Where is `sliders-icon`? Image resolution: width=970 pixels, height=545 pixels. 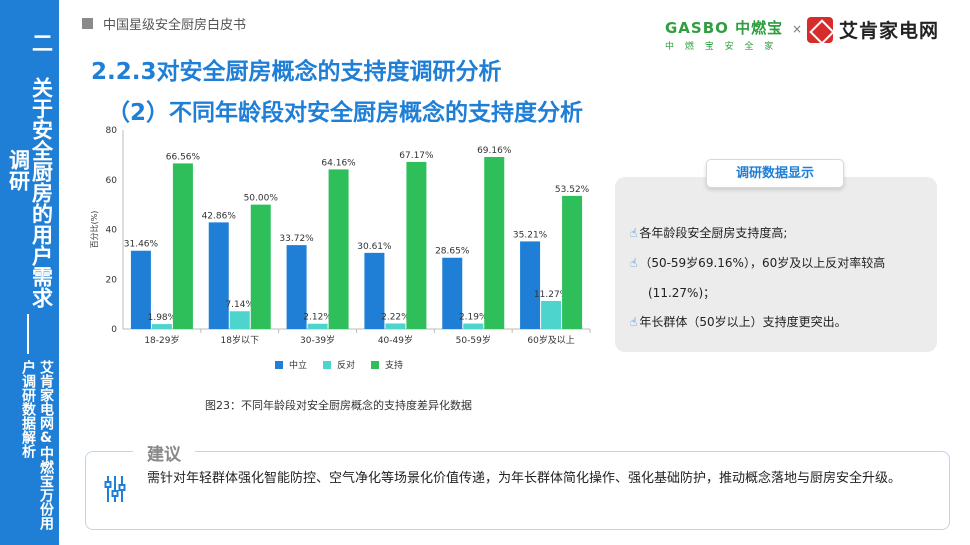
sliders-icon is located at coordinates (115, 489).